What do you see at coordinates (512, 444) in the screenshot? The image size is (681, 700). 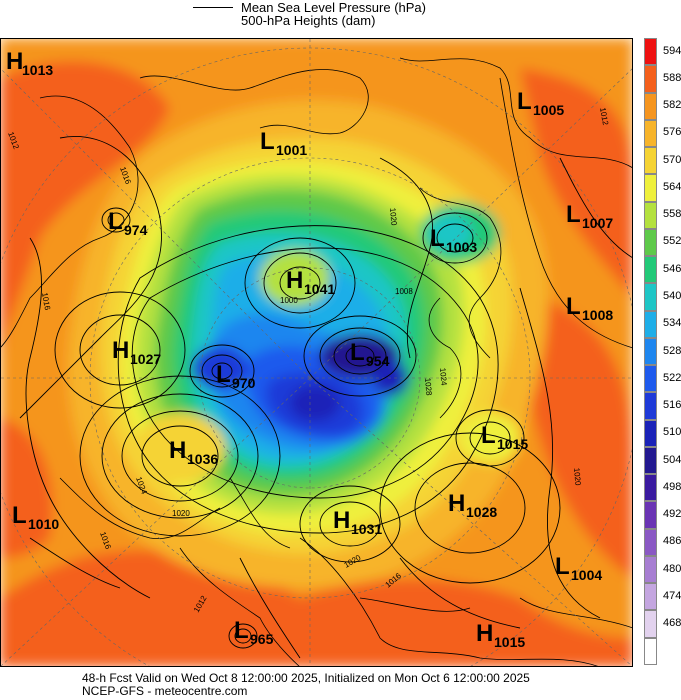 I see `svg-text: 1015` at bounding box center [512, 444].